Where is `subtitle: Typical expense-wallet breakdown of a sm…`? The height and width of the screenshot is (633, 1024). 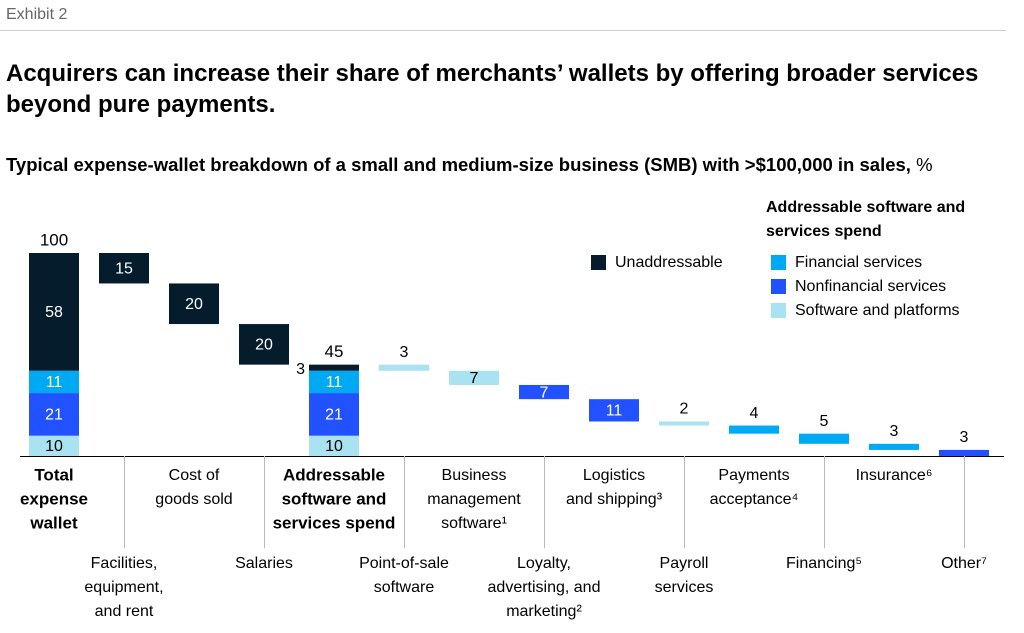
subtitle: Typical expense-wallet breakdown of a sm… is located at coordinates (458, 164).